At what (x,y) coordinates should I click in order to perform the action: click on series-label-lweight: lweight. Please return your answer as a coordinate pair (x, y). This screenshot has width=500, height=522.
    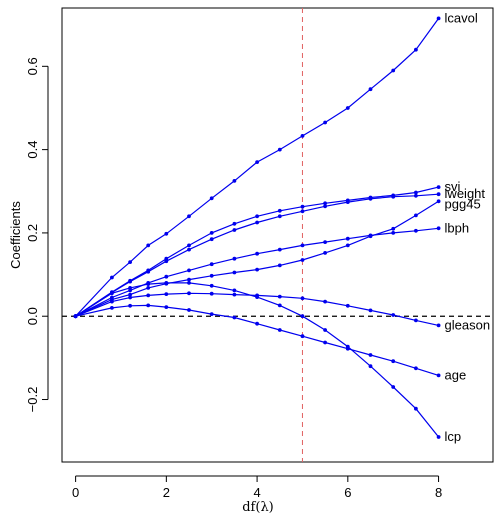
    Looking at the image, I should click on (465, 193).